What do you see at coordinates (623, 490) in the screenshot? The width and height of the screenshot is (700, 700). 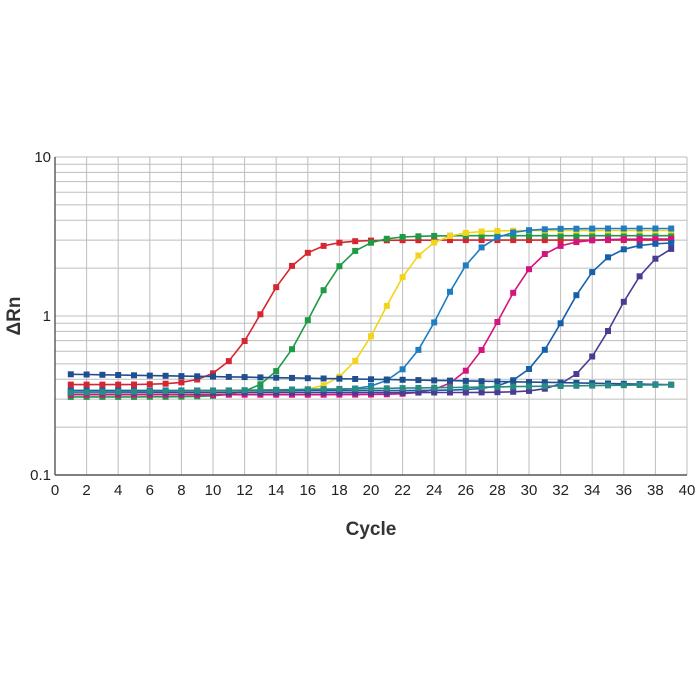 I see `x-tick-label: 36` at bounding box center [623, 490].